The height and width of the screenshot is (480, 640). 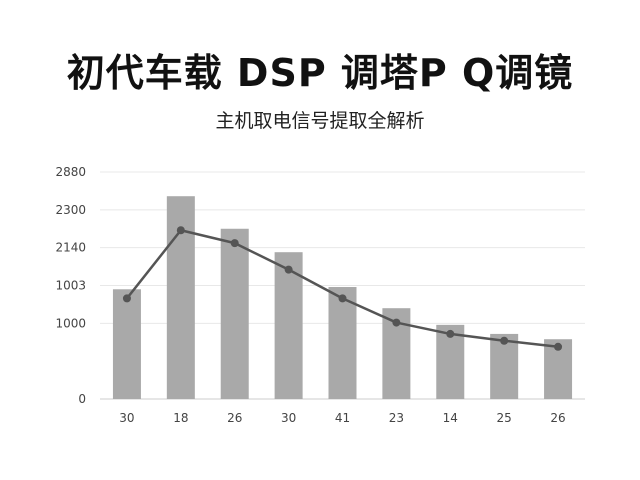 I want to click on chart-title: 初代车载 DSP 调塔P Q调镜, so click(x=320, y=73).